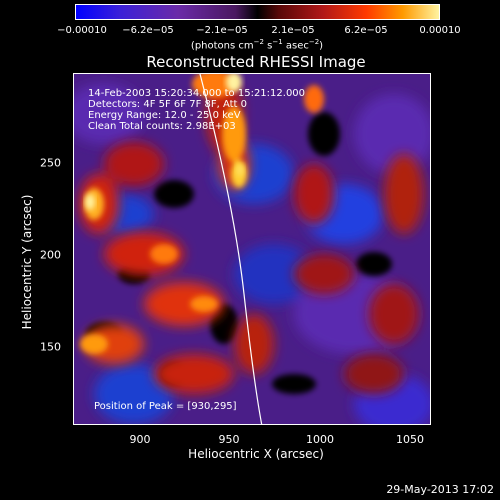 The width and height of the screenshot is (500, 500). Describe the element at coordinates (277, 42) in the screenshot. I see `units-exponent: −1` at that location.